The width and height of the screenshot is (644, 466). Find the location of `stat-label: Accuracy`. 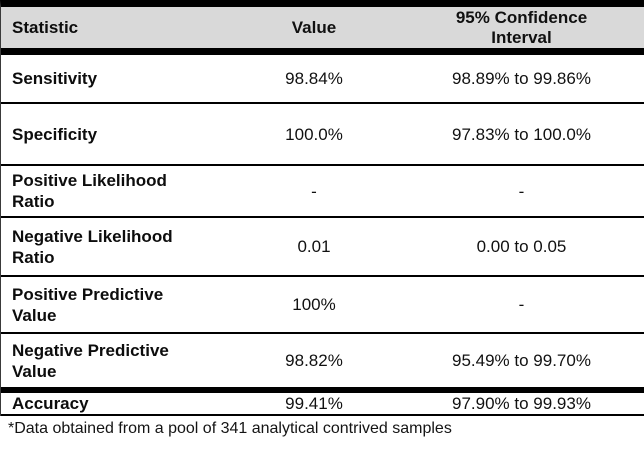

stat-label: Accuracy is located at coordinates (50, 403).